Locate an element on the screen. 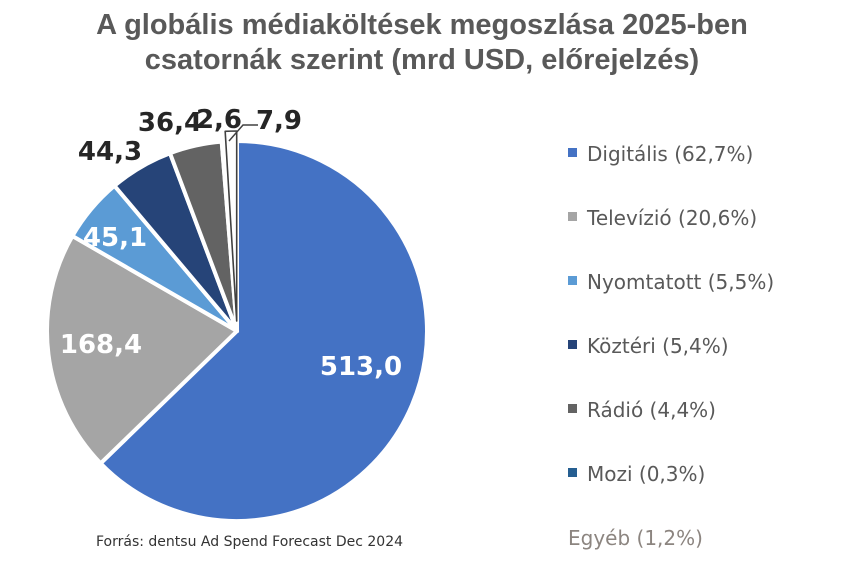  legend-marker-radio is located at coordinates (572, 408).